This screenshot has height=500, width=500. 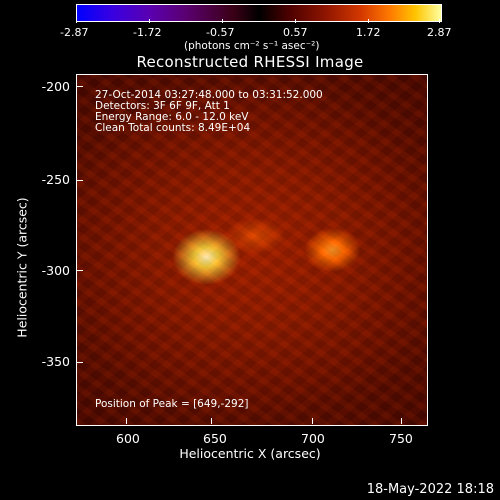 I want to click on info-energy-range: Energy Range: 6.0 - 12.0 keV, so click(x=172, y=117).